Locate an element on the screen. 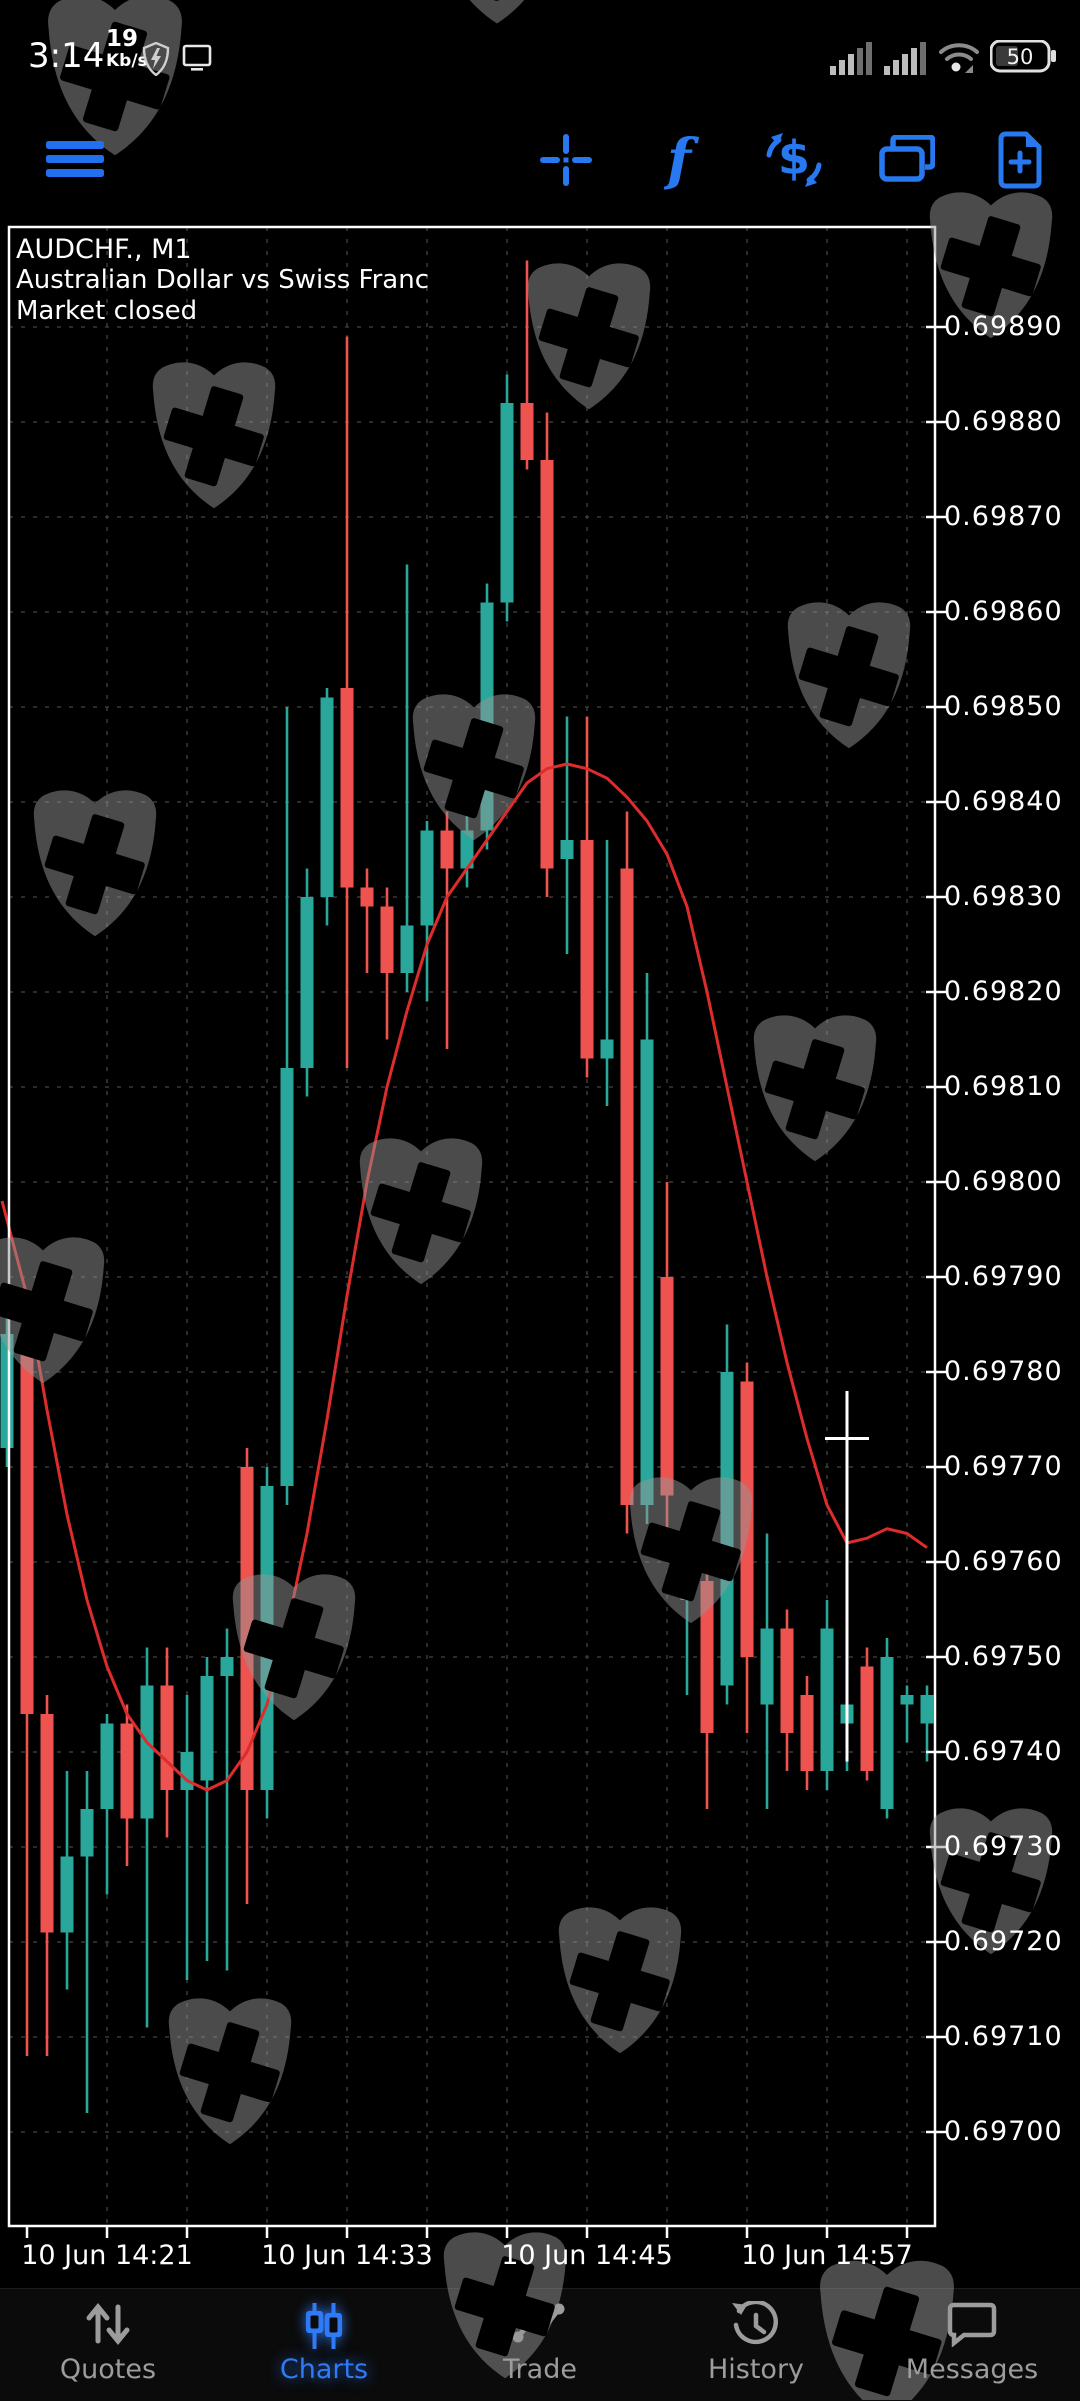 This screenshot has width=1080, height=2401. security-shield-icon is located at coordinates (156, 59).